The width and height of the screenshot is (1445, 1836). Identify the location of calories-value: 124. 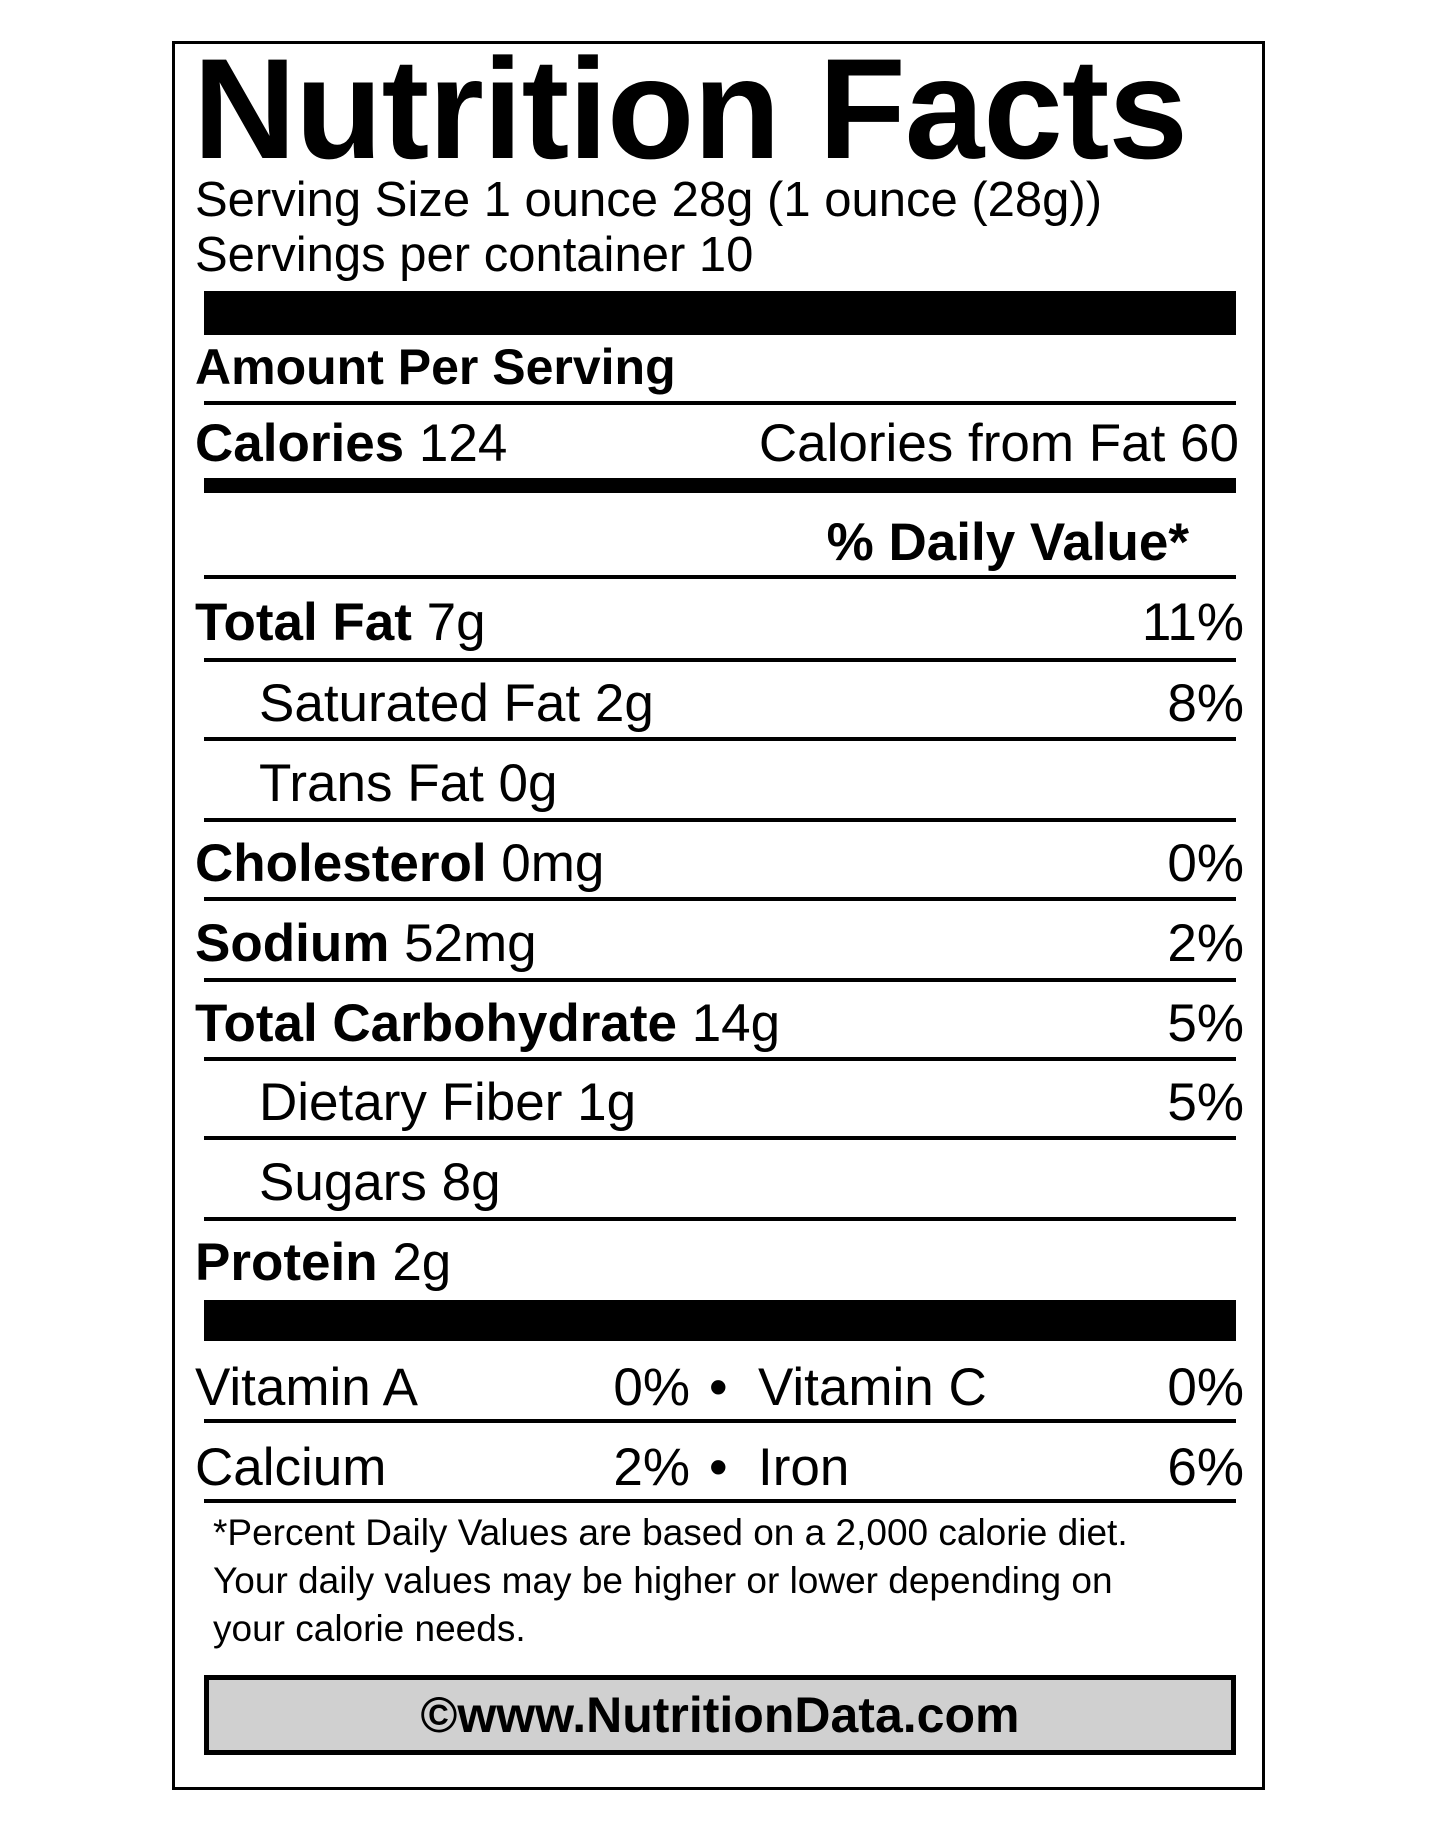
(463, 443).